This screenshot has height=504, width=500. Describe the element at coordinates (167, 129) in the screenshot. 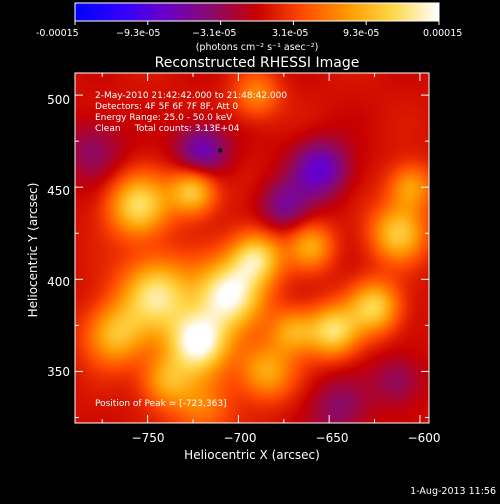

I see `annotation-clean-counts: Clean Total counts: 3.13E+04` at that location.